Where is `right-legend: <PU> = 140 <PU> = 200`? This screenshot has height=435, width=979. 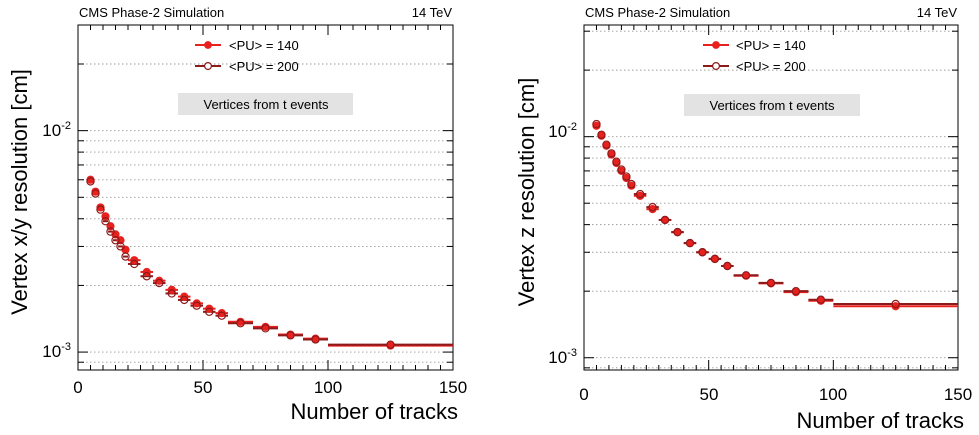
right-legend: <PU> = 140 <PU> = 200 is located at coordinates (754, 56).